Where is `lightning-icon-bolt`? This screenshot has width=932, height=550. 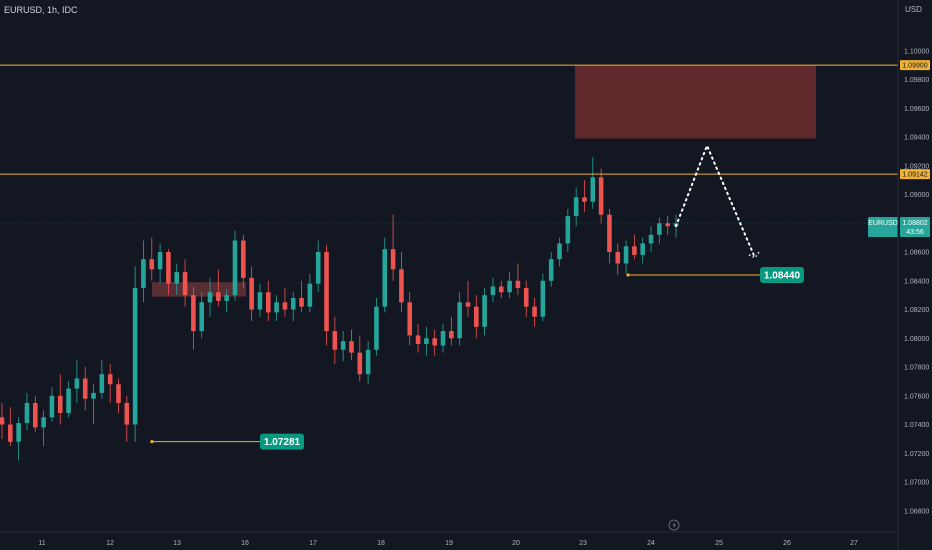 lightning-icon-bolt is located at coordinates (674, 525).